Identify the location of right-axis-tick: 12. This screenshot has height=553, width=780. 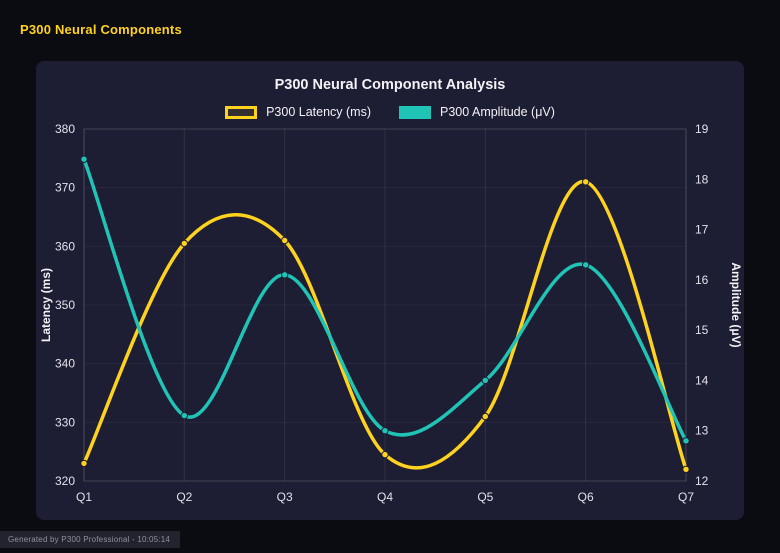
(702, 481).